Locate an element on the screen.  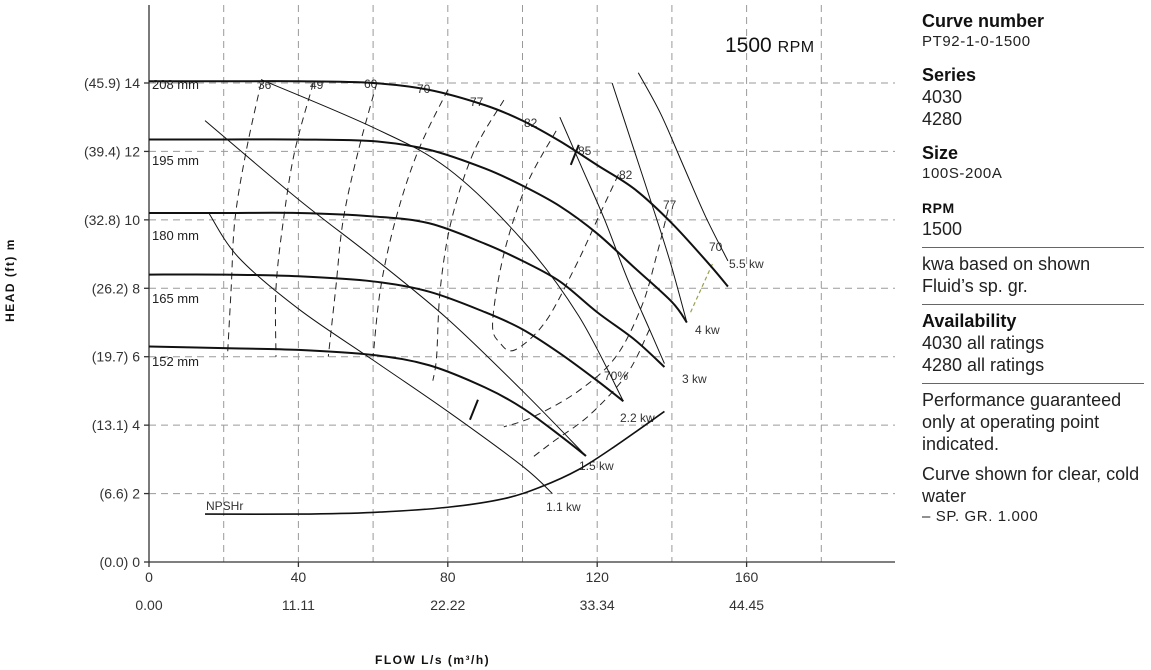
water-note: Curve shown for clear, cold water is located at coordinates (1031, 485).